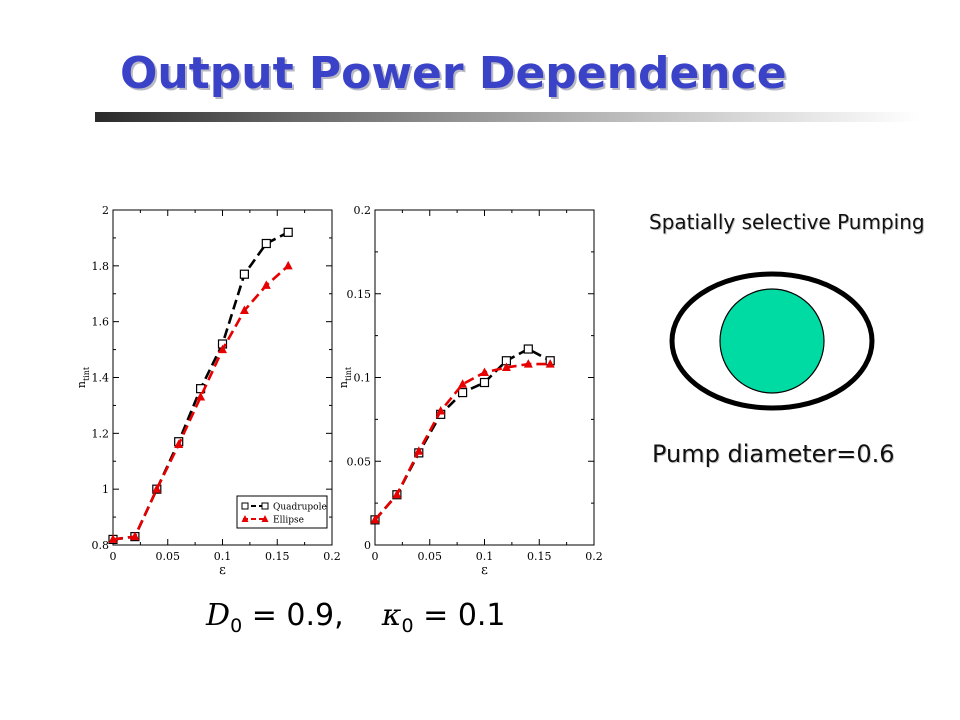 This screenshot has width=960, height=720. Describe the element at coordinates (436, 615) in the screenshot. I see `formula-kappa-equals: =` at that location.